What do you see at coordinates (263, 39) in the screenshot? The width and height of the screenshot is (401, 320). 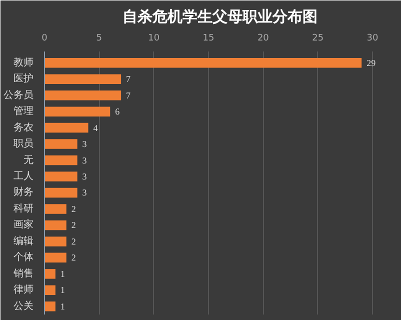 I see `x-tick-label: 20` at bounding box center [263, 39].